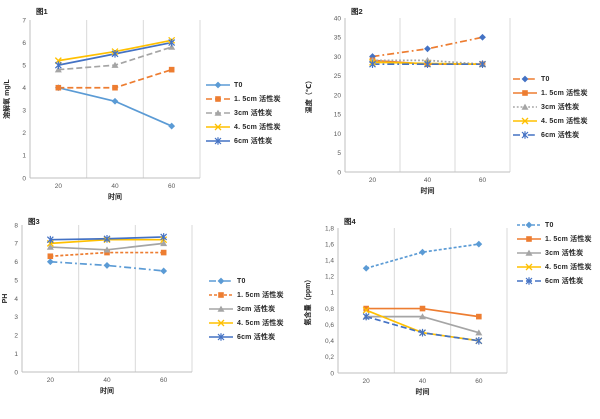 This screenshot has height=419, width=600. What do you see at coordinates (115, 196) in the screenshot?
I see `x-axis-label: 时间` at bounding box center [115, 196].